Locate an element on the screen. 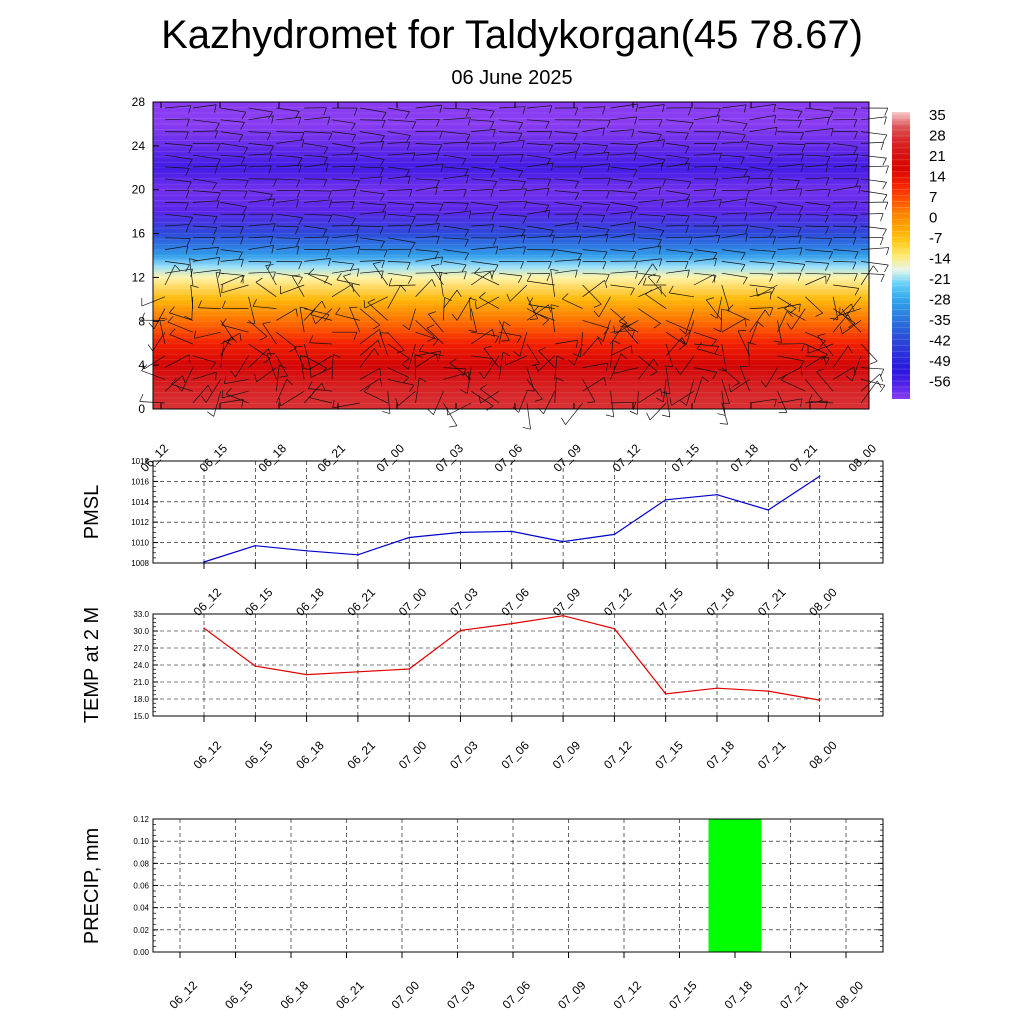  colorbar-label: -28 is located at coordinates (940, 300).